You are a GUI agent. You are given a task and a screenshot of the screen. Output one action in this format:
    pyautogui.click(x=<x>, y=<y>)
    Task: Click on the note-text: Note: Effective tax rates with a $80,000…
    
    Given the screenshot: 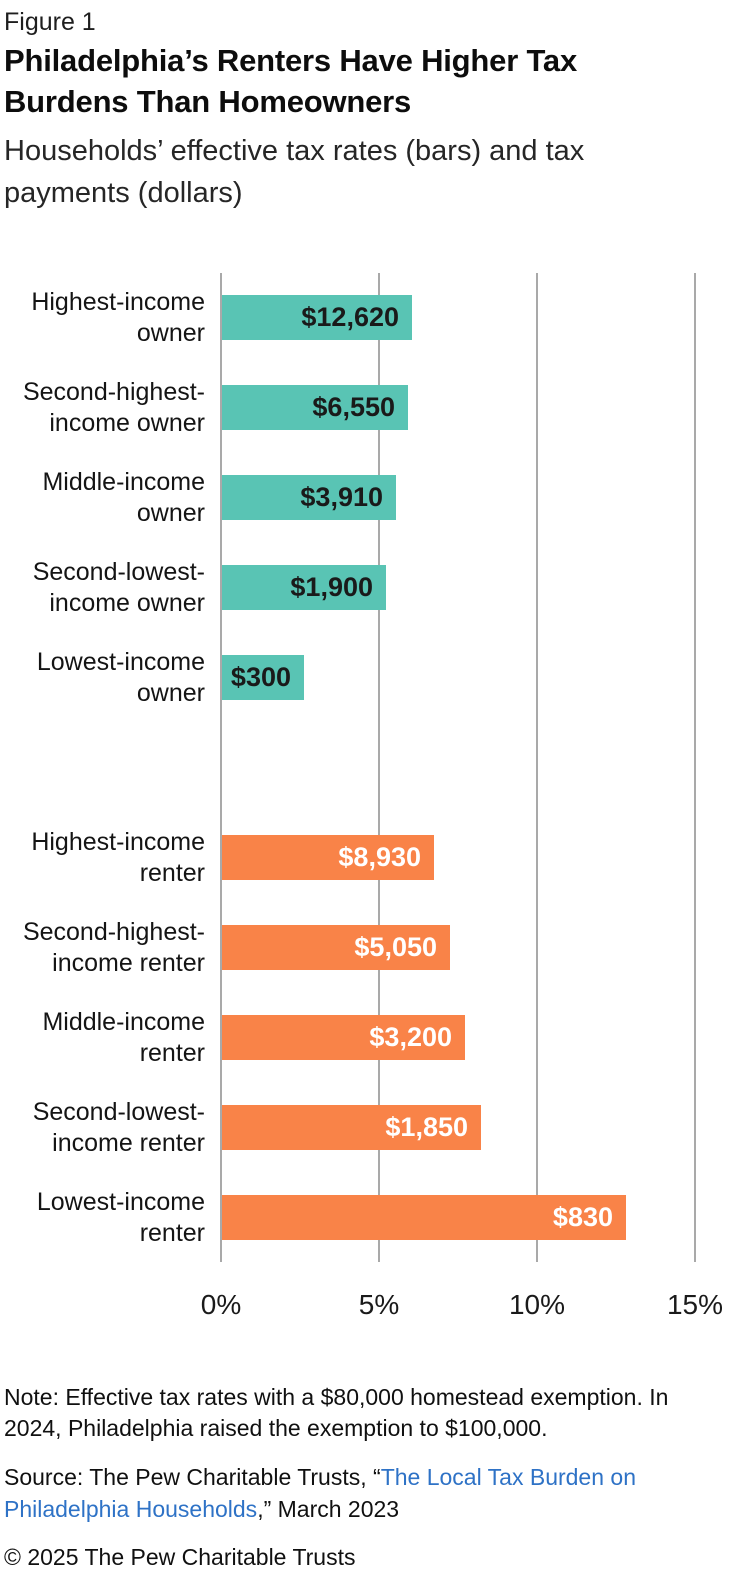 What is the action you would take?
    pyautogui.click(x=336, y=1412)
    